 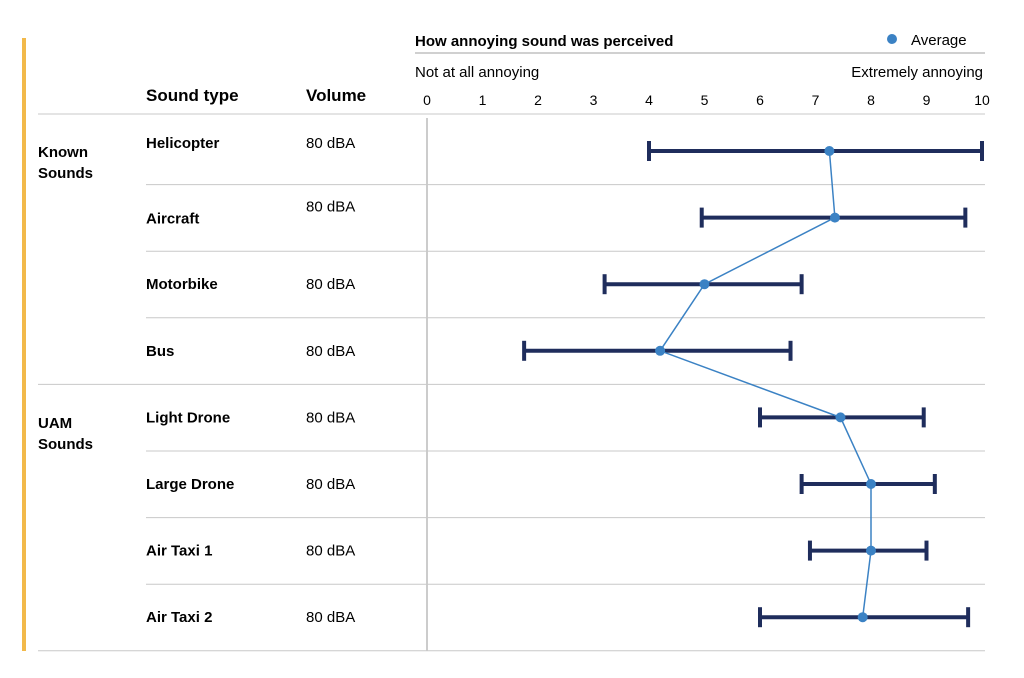 What do you see at coordinates (65, 444) in the screenshot?
I see `group-label-uam-line2: Sounds` at bounding box center [65, 444].